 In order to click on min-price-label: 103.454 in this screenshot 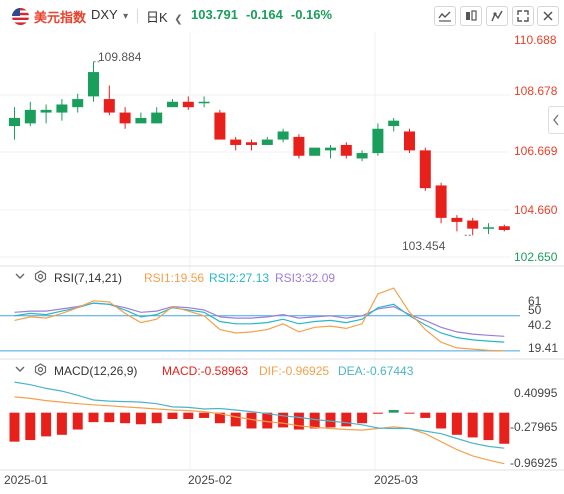, I will do `click(424, 246)`.